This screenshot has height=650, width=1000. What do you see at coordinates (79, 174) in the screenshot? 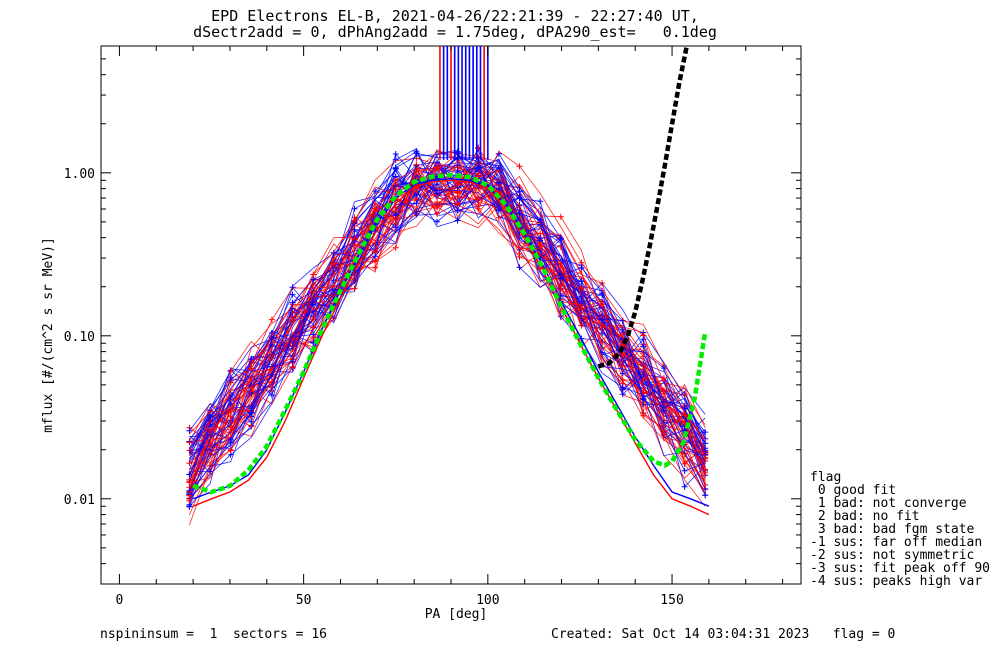
I see `y-tick-label: 1.00` at bounding box center [79, 174].